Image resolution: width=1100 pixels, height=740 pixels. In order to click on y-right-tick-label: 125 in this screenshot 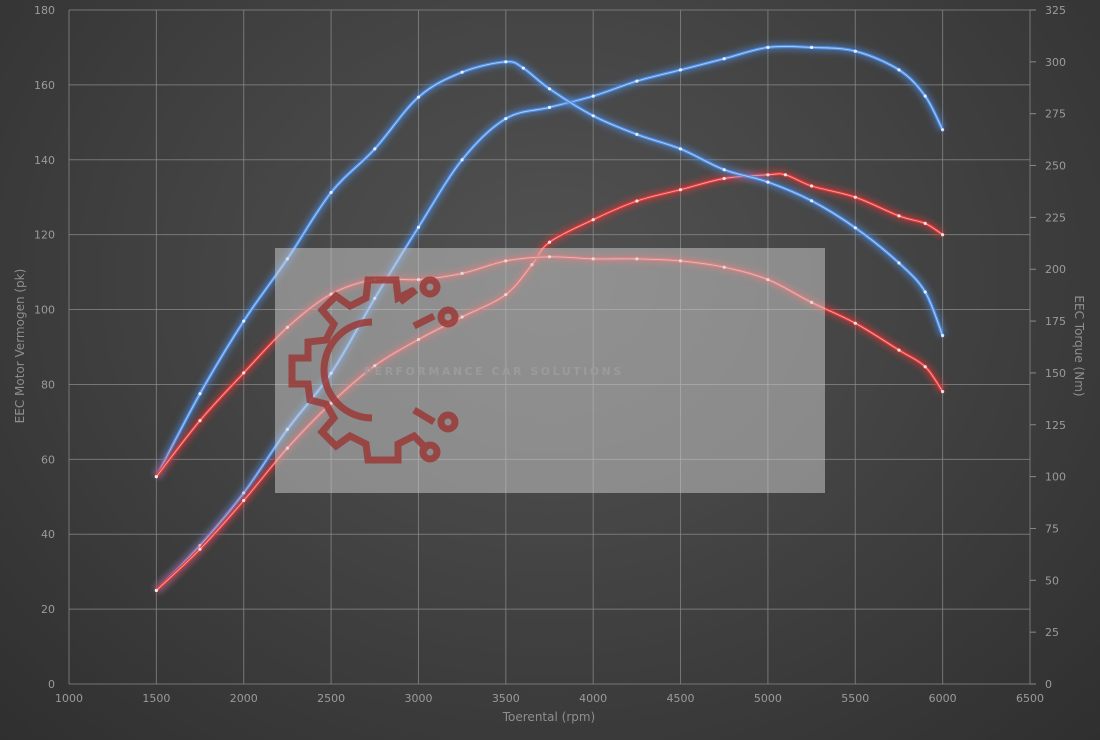, I will do `click(1055, 425)`.